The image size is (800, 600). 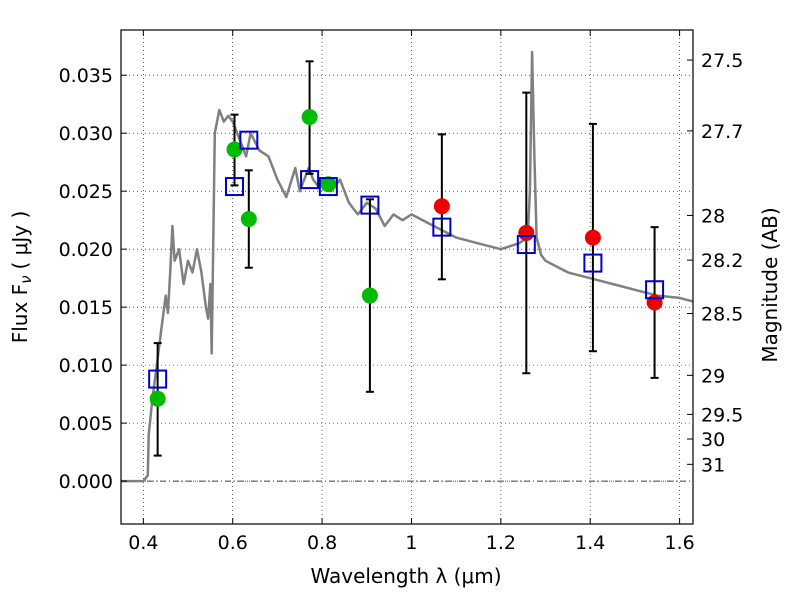 What do you see at coordinates (322, 543) in the screenshot?
I see `x-tick-label: 0.8` at bounding box center [322, 543].